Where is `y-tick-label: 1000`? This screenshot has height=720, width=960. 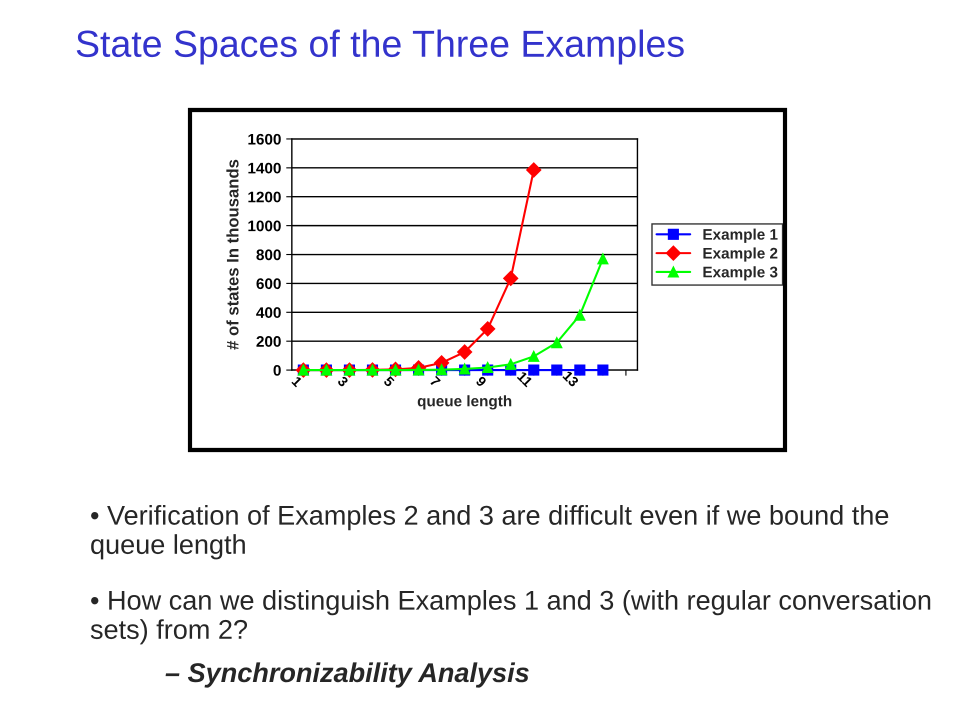
y-tick-label: 1000 is located at coordinates (264, 226).